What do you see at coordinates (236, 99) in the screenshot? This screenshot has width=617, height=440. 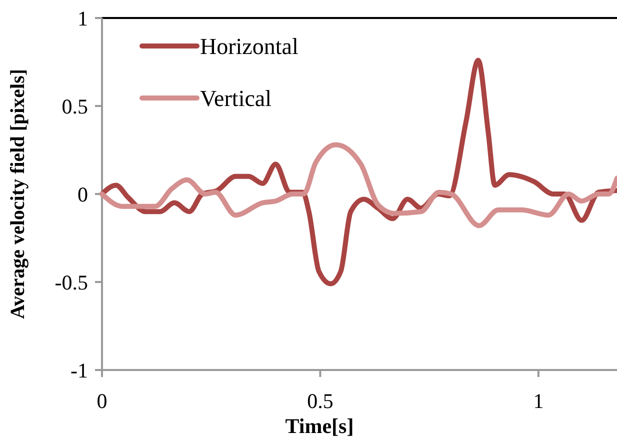 I see `legend-label: Vertical` at bounding box center [236, 99].